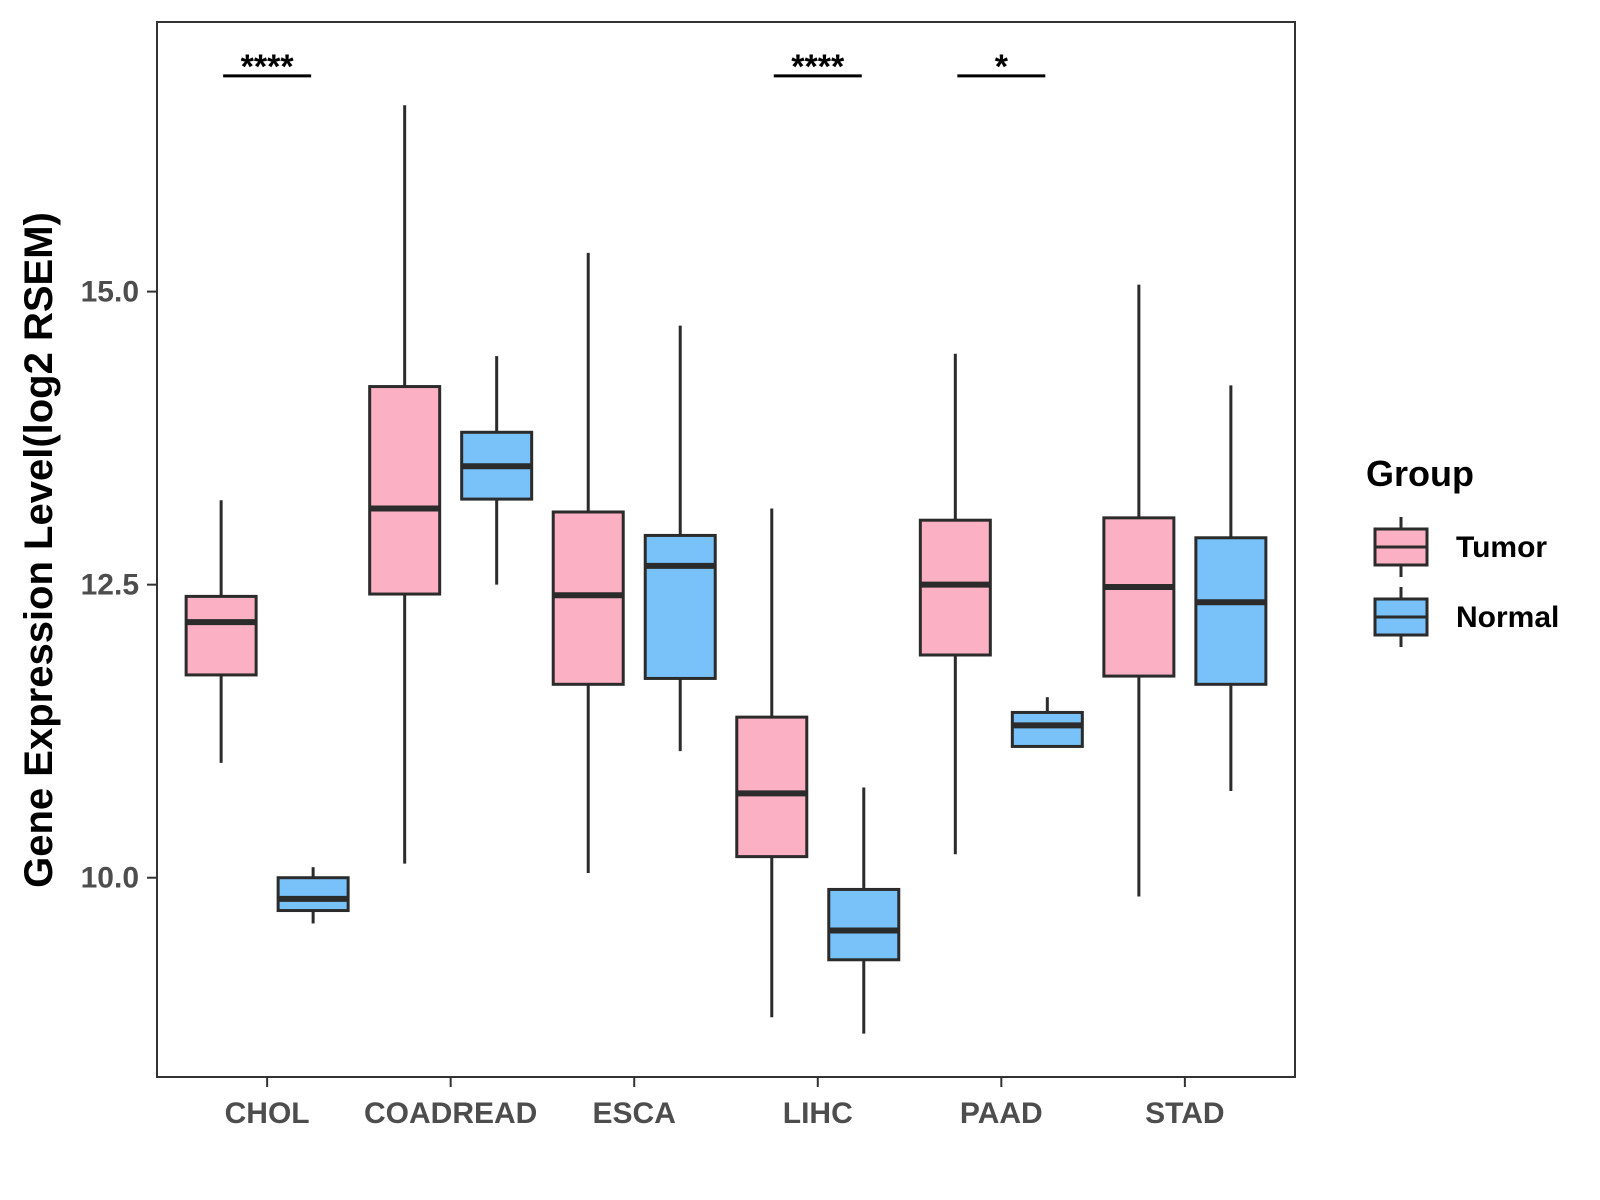 Image resolution: width=1600 pixels, height=1200 pixels. What do you see at coordinates (267, 1113) in the screenshot?
I see `x-tick-label: CHOL` at bounding box center [267, 1113].